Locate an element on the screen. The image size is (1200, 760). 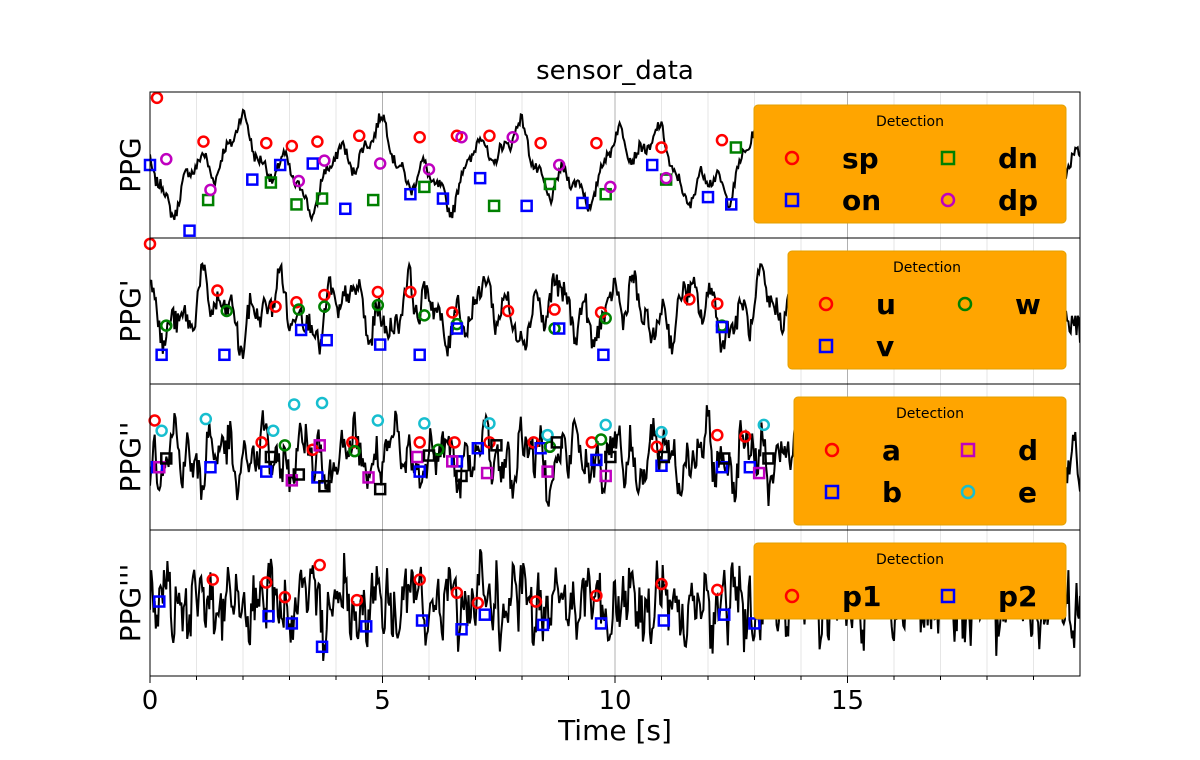
y-axis-label: PPG' is located at coordinates (130, 310).